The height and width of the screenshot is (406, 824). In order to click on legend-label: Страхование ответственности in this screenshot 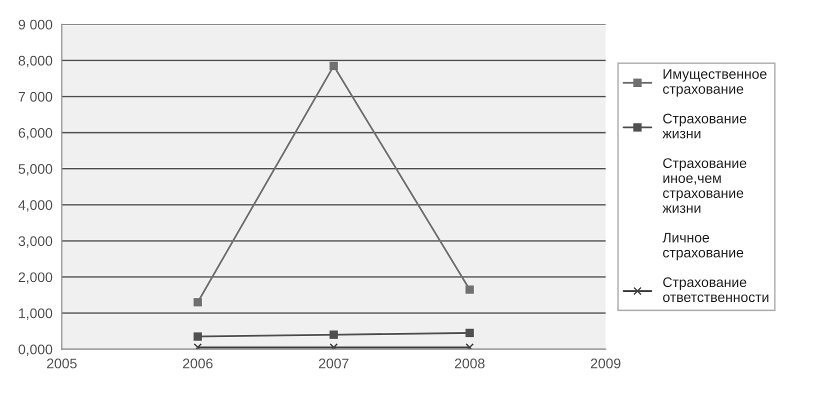, I will do `click(715, 289)`.